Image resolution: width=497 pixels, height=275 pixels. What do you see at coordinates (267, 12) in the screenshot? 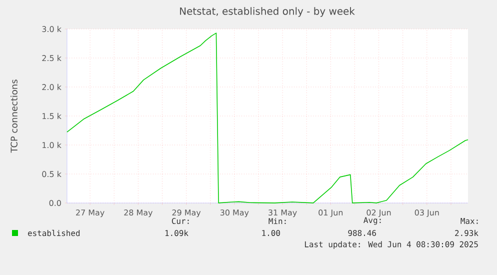
I see `chart-title: Netstat, established only - by week` at bounding box center [267, 12].